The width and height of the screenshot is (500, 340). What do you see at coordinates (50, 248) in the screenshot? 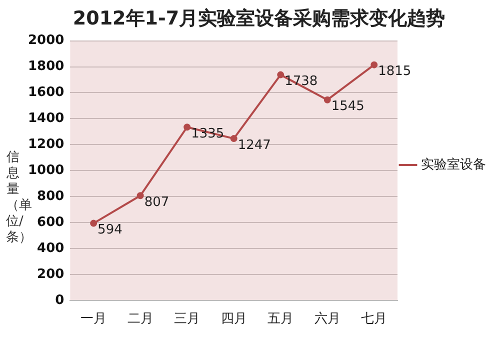
I see `y-tick-label: 400` at bounding box center [50, 248].